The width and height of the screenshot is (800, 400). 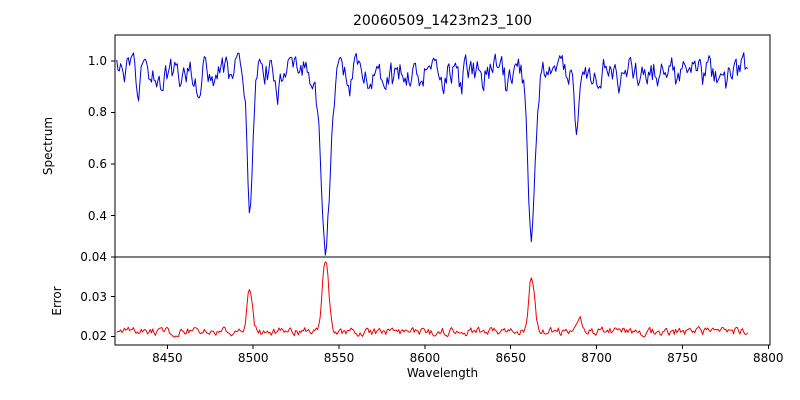 What do you see at coordinates (682, 358) in the screenshot?
I see `x-tick-label: 8750` at bounding box center [682, 358].